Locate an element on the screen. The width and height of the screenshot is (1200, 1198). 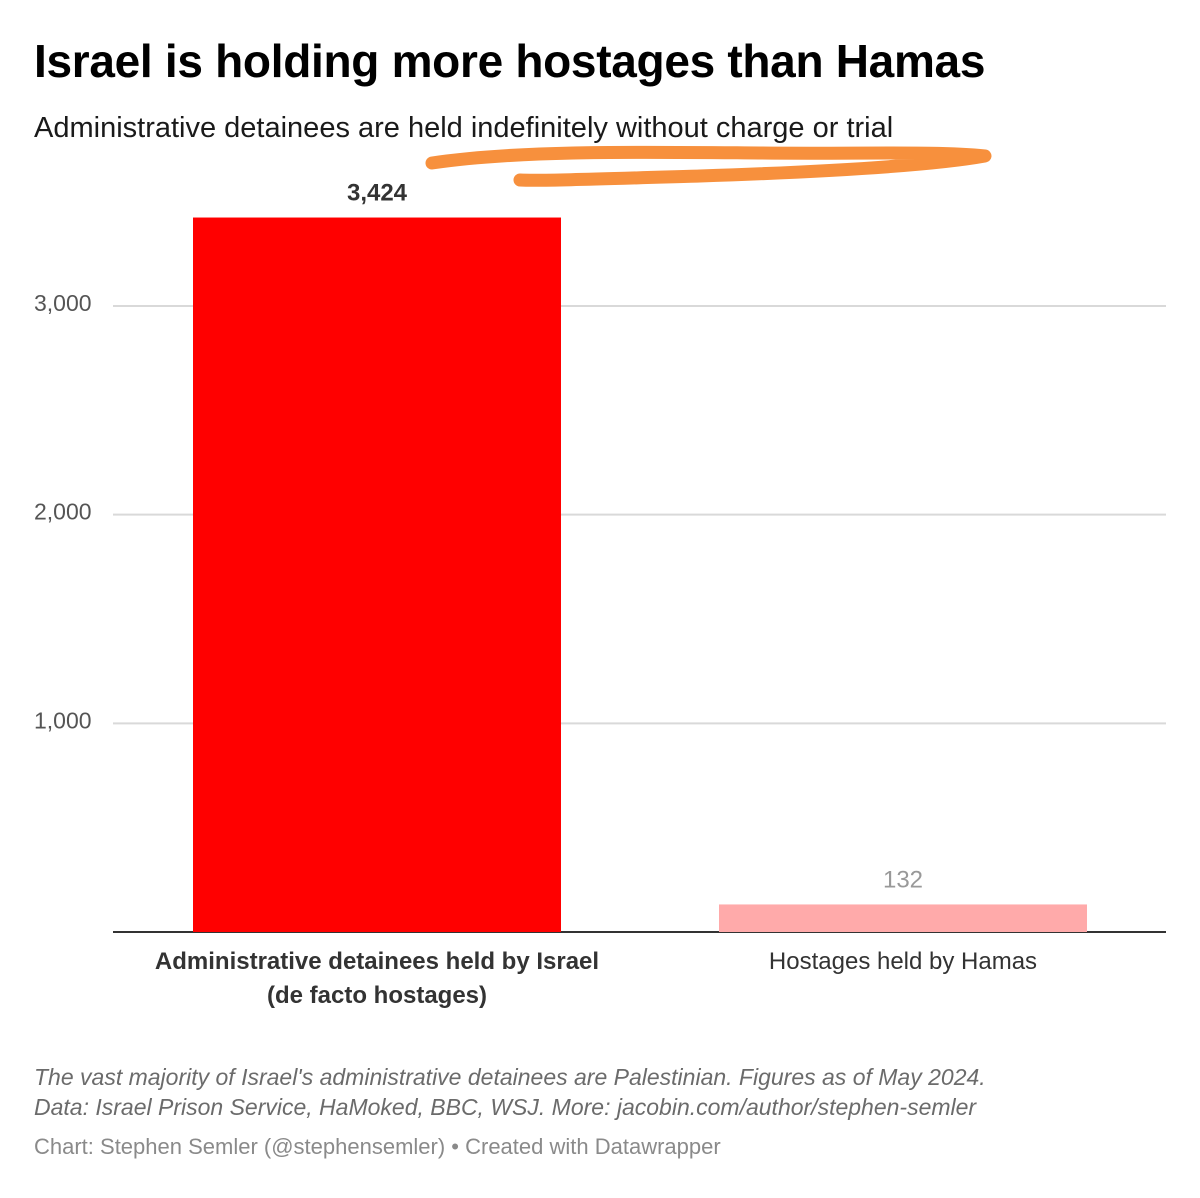
y-tick-label: 1,000 is located at coordinates (63, 720).